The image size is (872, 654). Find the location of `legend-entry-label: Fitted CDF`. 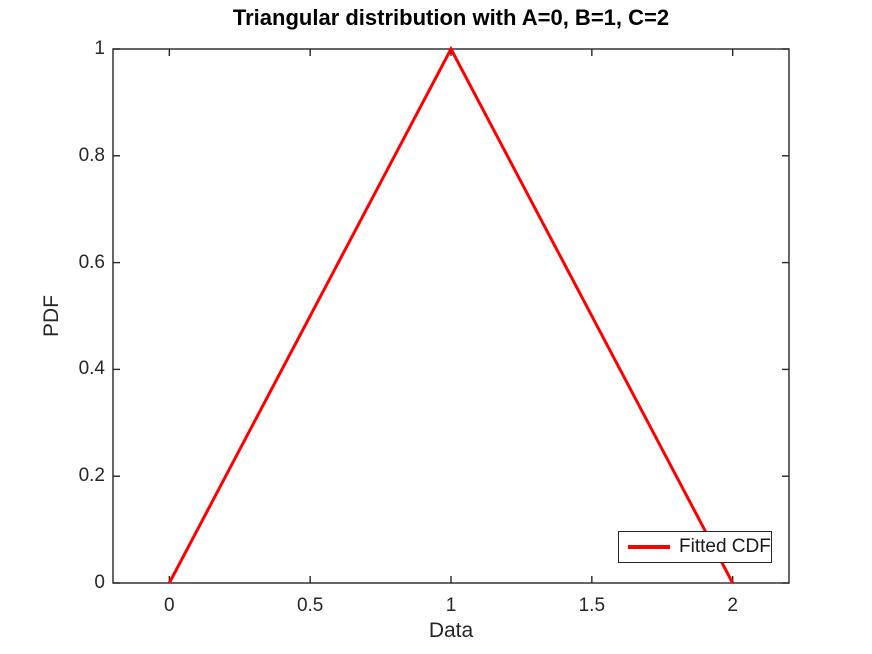

legend-entry-label: Fitted CDF is located at coordinates (725, 546).